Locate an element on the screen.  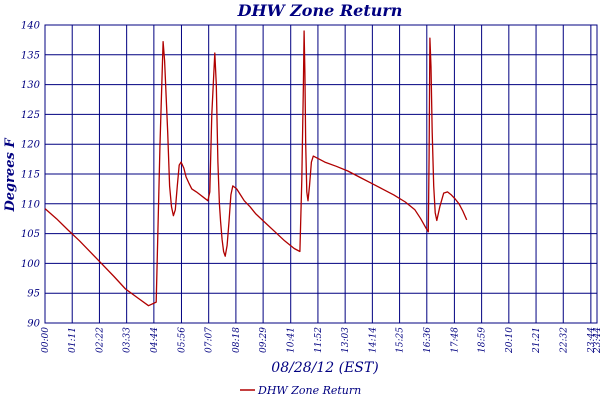
x-tick-label: 11:52 is located at coordinates (319, 340).